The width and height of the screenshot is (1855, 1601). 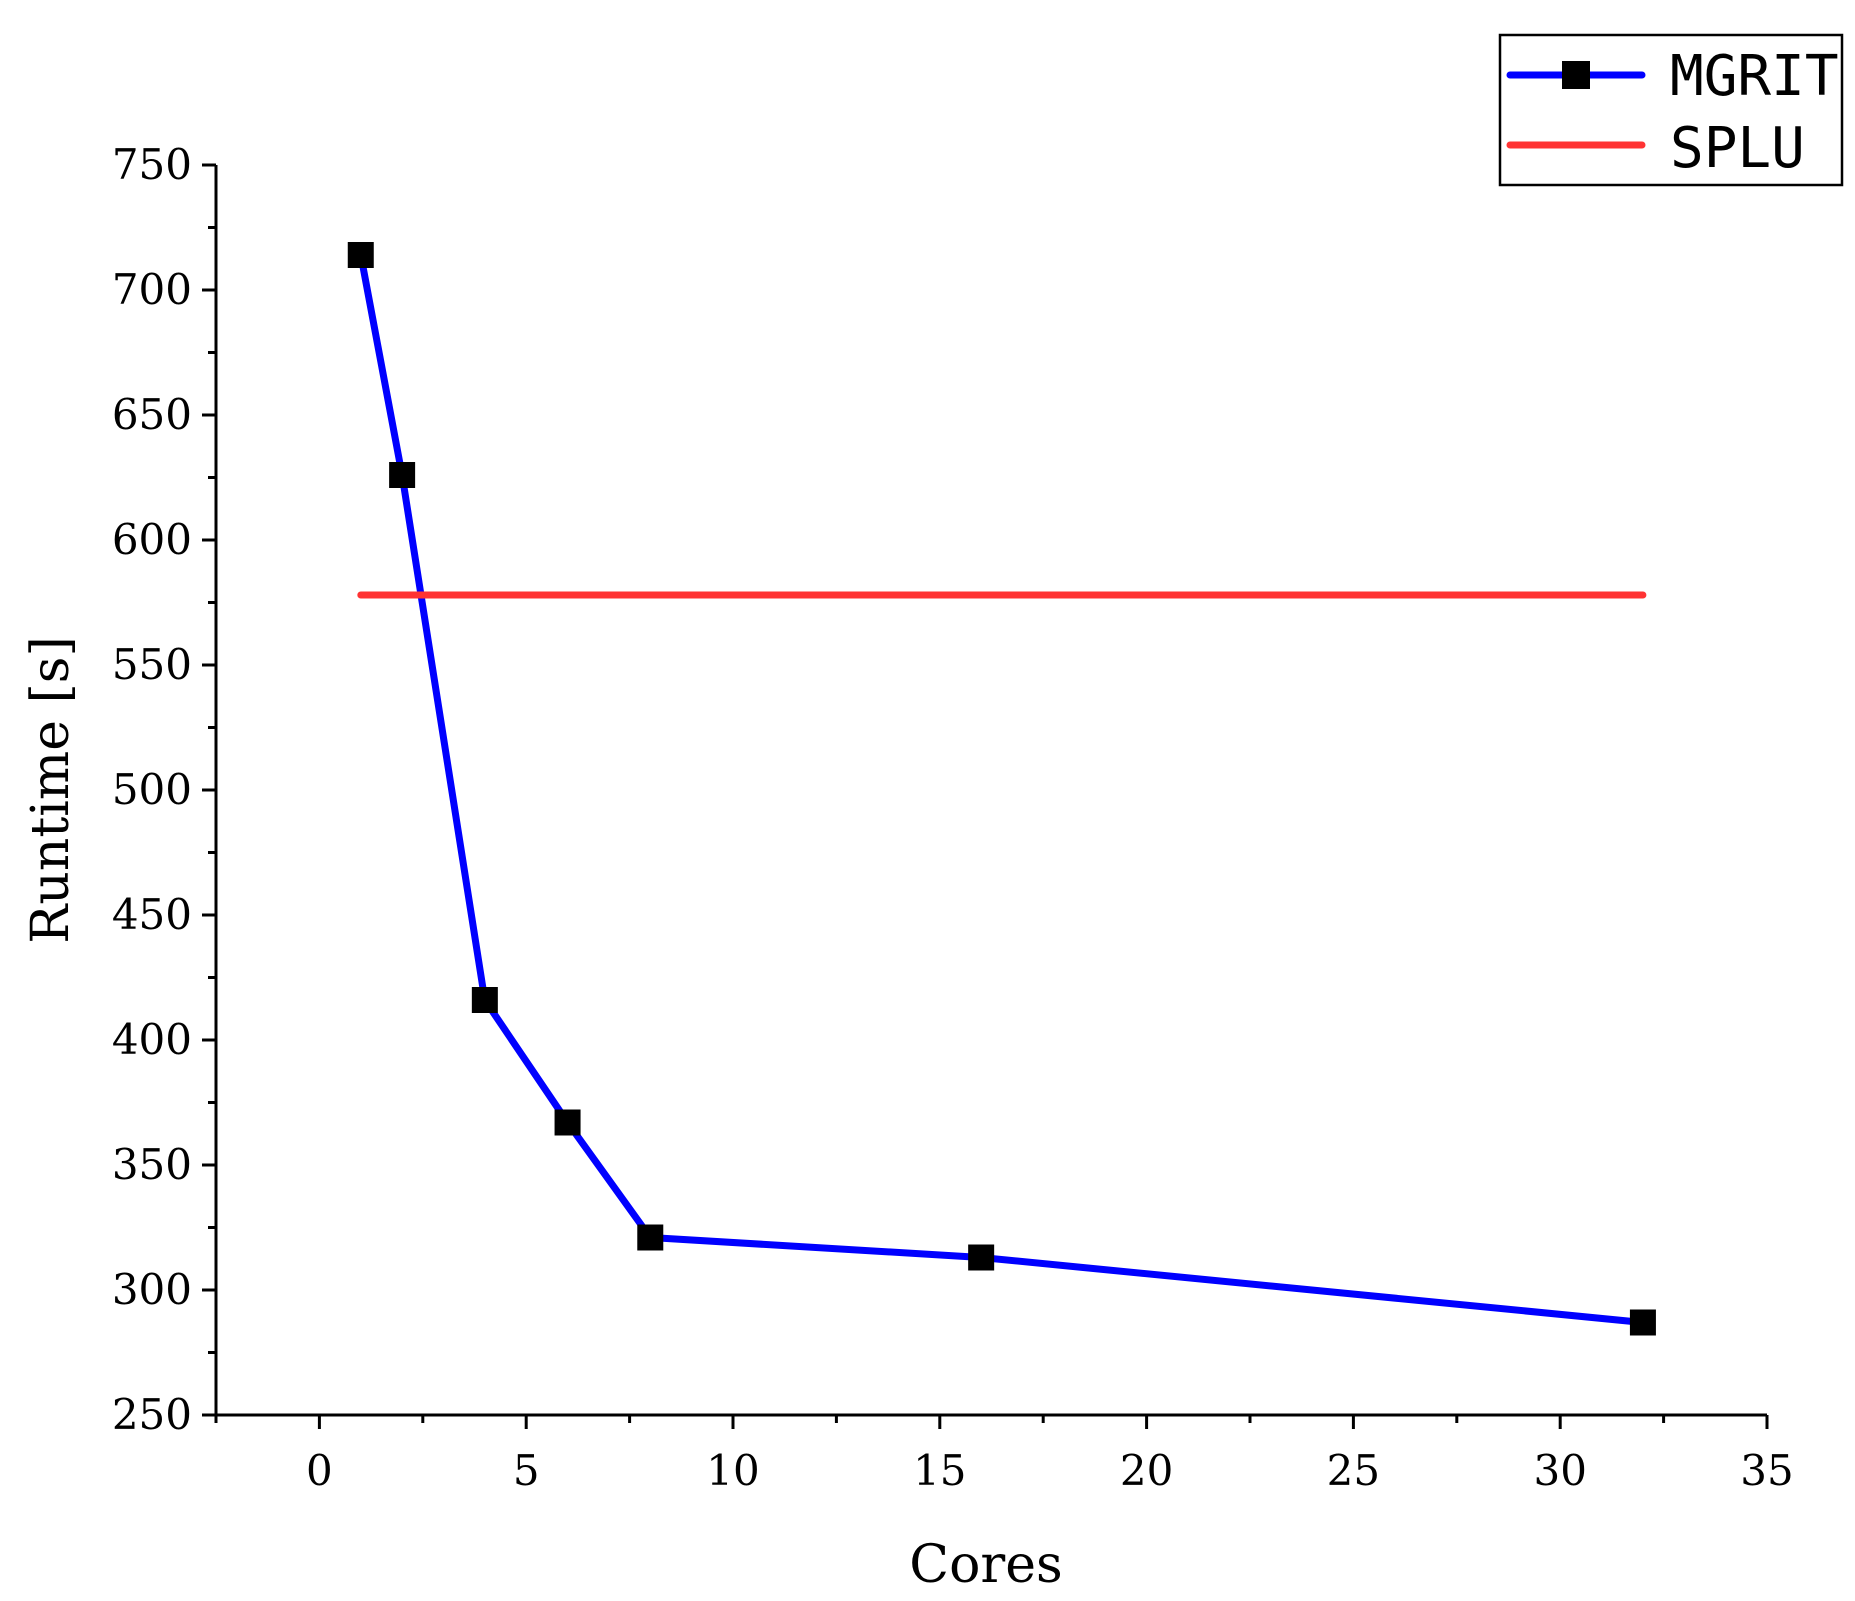 I want to click on y-axis-title: Runtime [s], so click(x=51, y=790).